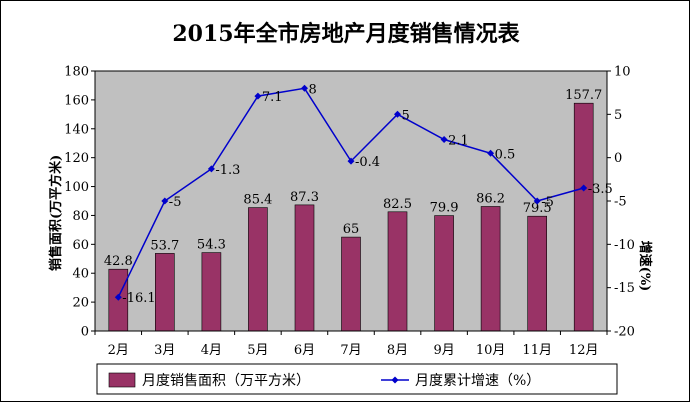 This screenshot has width=690, height=403. I want to click on right-tick-label: -5, so click(620, 202).